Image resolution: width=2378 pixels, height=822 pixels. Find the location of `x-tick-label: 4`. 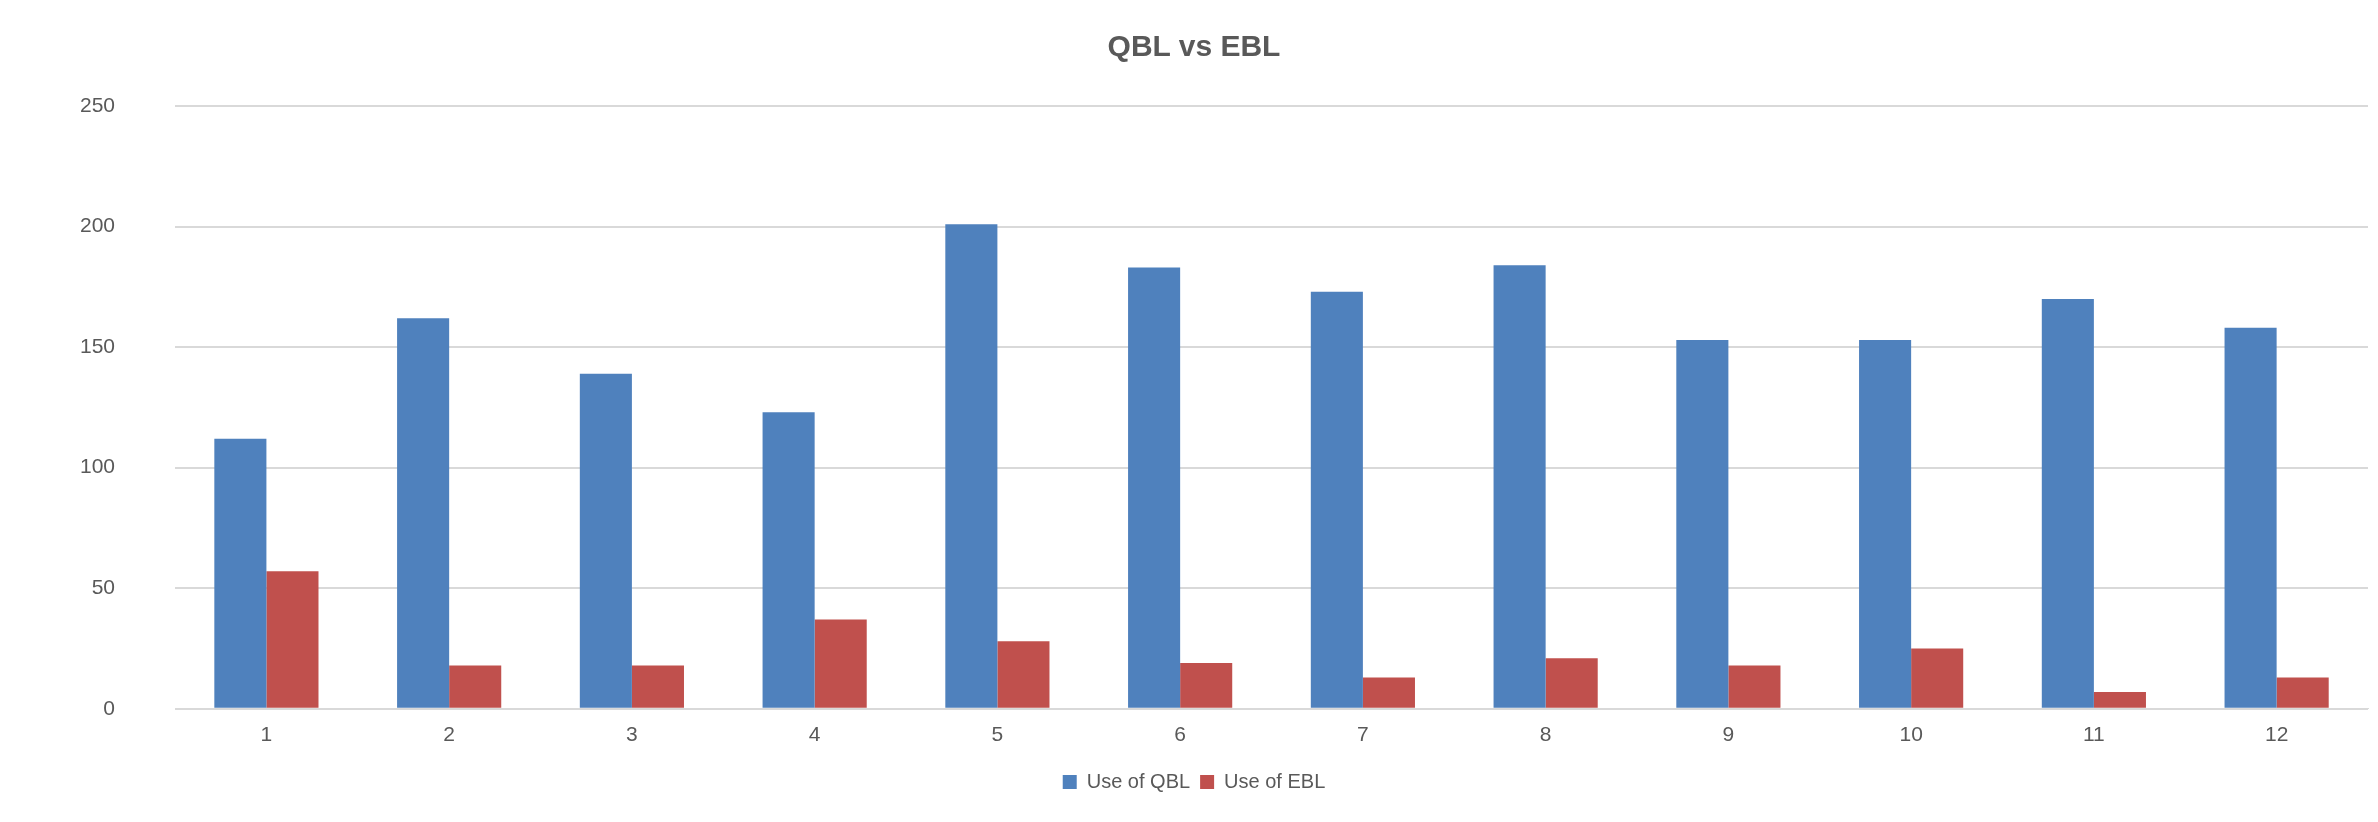

x-tick-label: 4 is located at coordinates (814, 734).